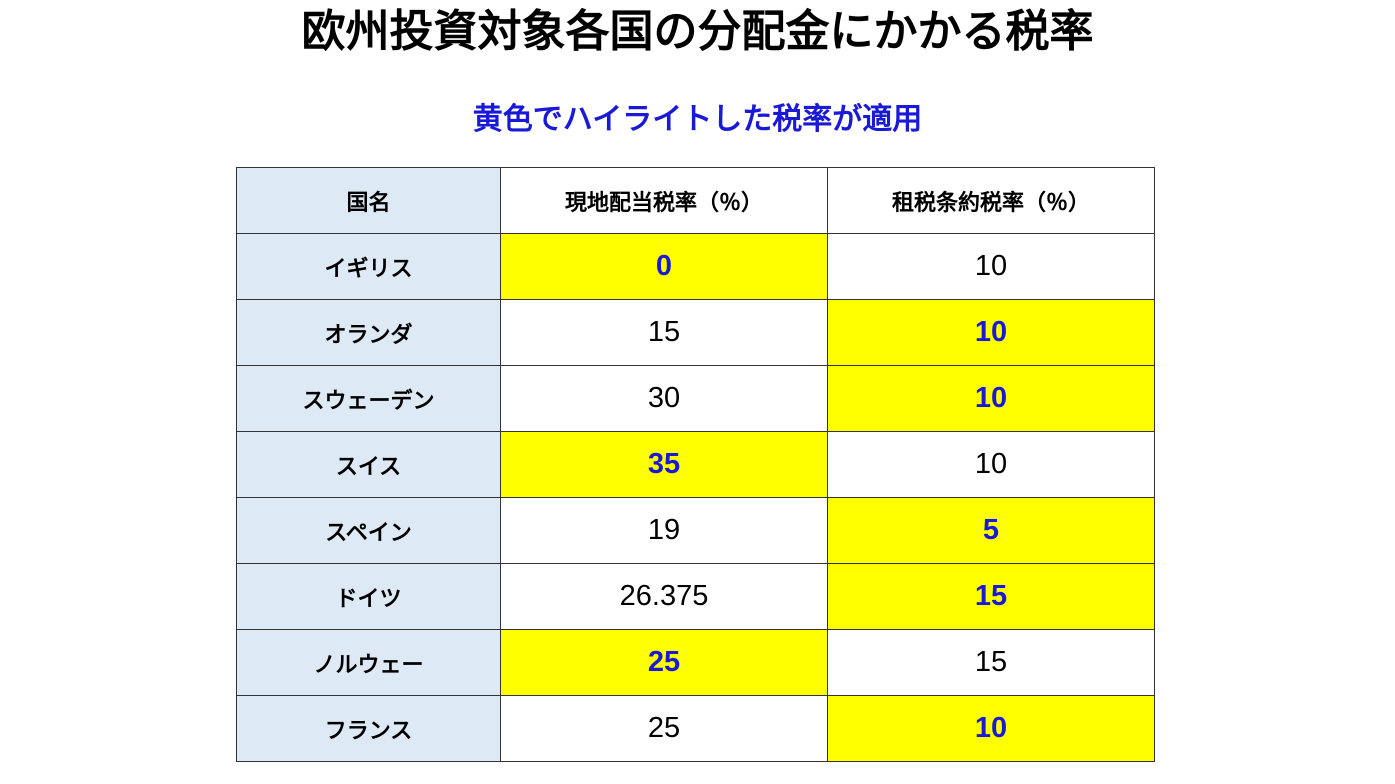 The width and height of the screenshot is (1395, 784). I want to click on table-row: フランス 25 10, so click(695, 728).